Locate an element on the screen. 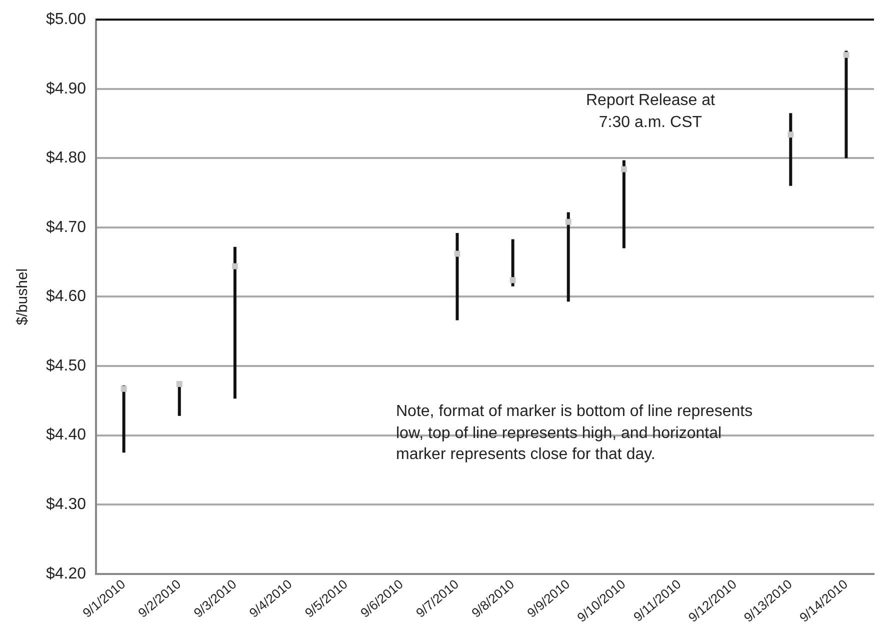  y-tick-label: $4.30 is located at coordinates (66, 504).